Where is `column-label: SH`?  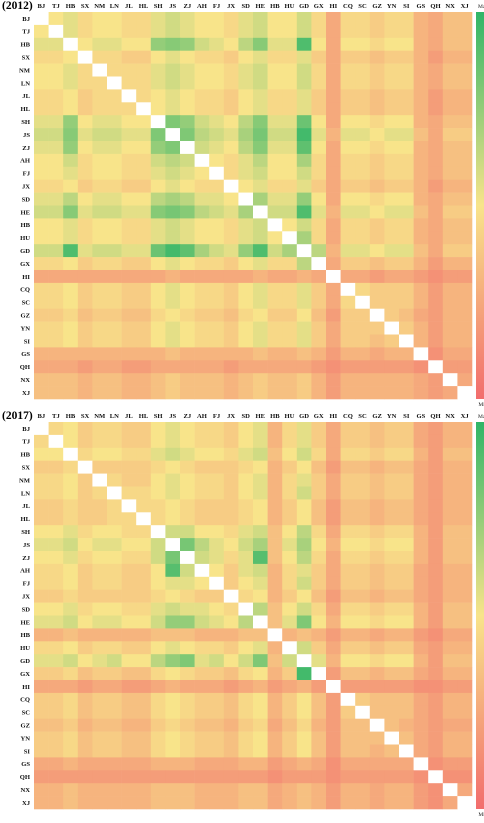
column-label: SH is located at coordinates (159, 6).